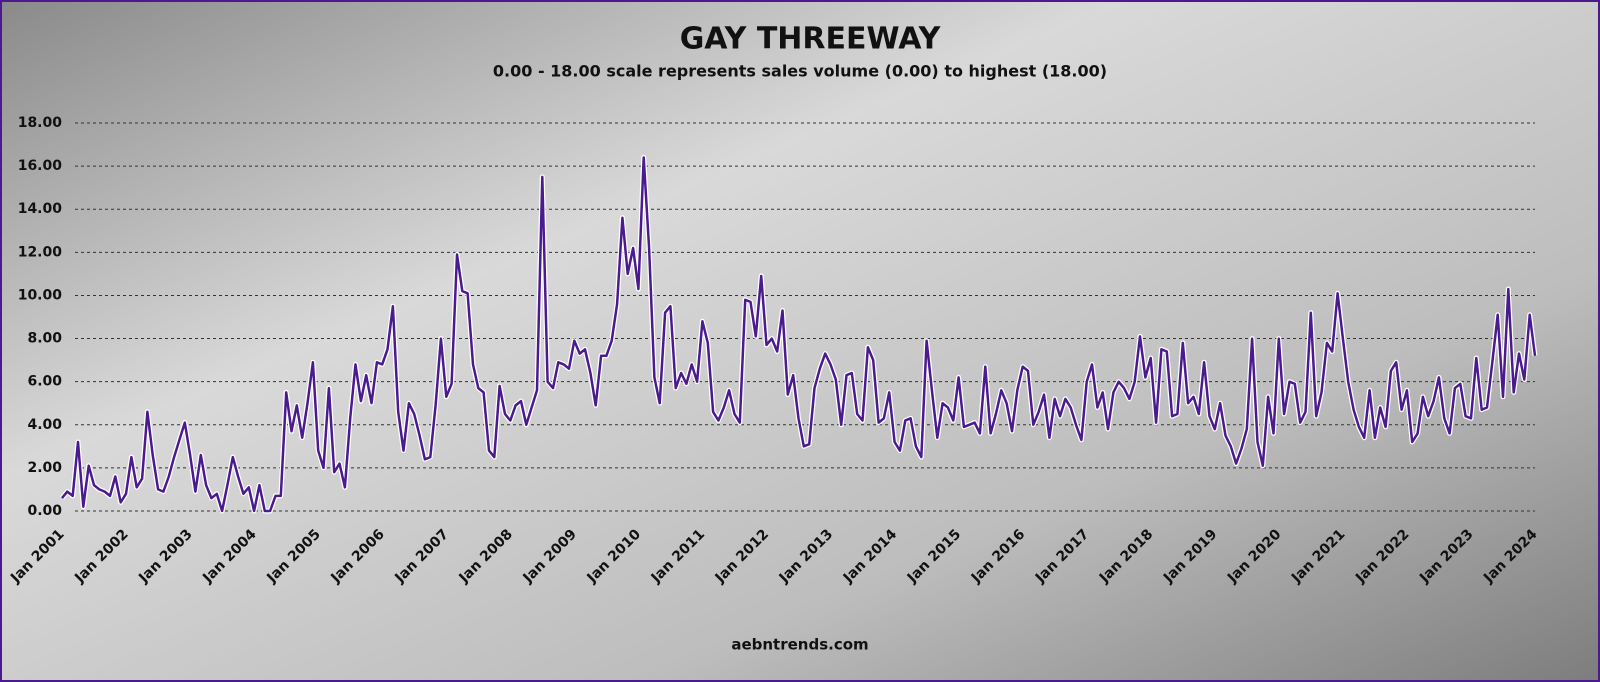 This screenshot has height=682, width=1600. What do you see at coordinates (799, 645) in the screenshot?
I see `source: aebntrends.com` at bounding box center [799, 645].